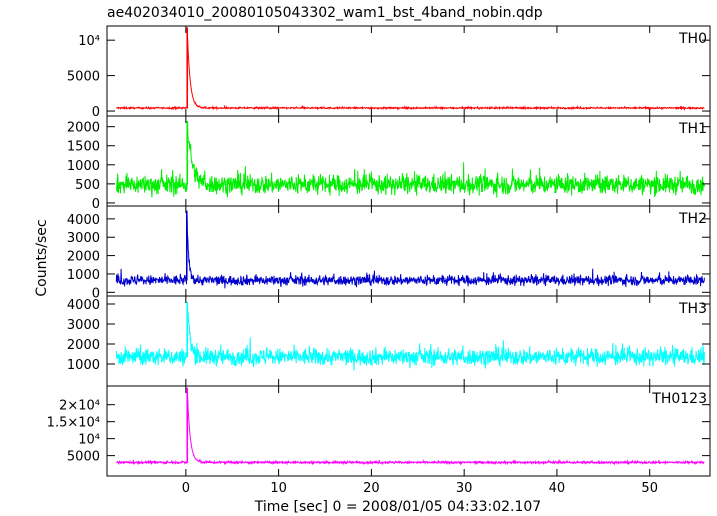 The width and height of the screenshot is (717, 516). I want to click on y-tick-label: 1.5×10⁴, so click(73, 423).